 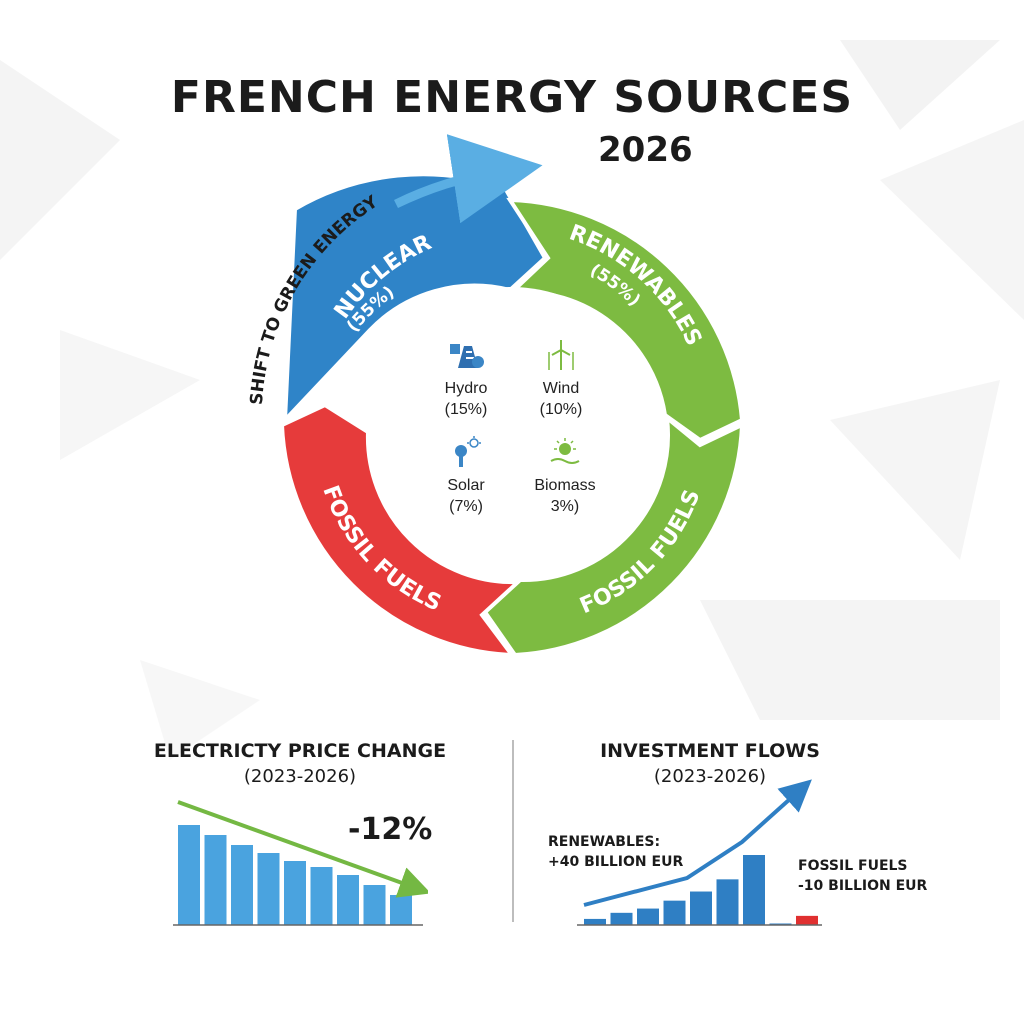 I want to click on ring-segment-fossil-right, so click(x=613, y=535).